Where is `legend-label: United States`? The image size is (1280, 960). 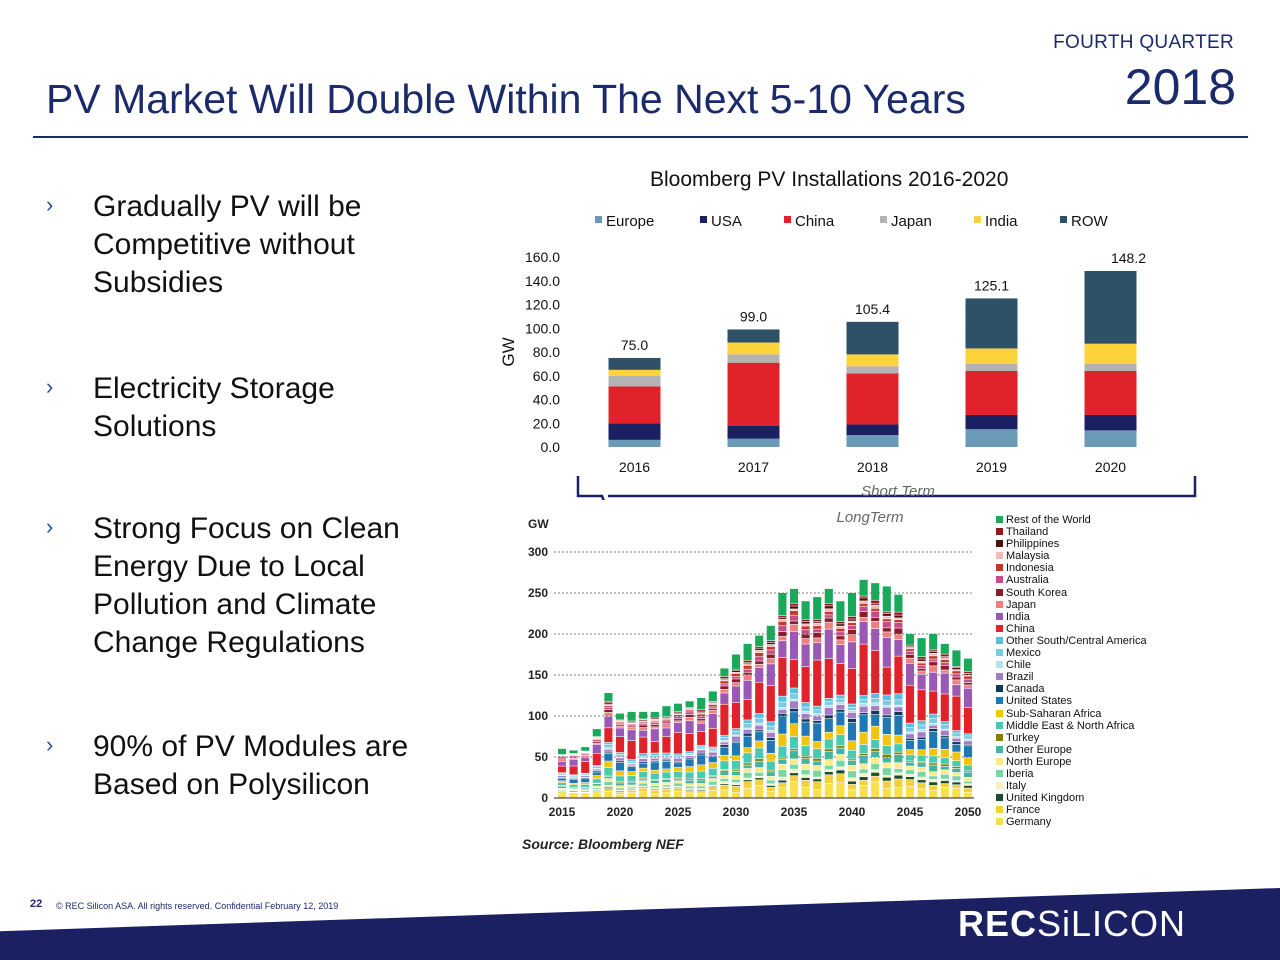 legend-label: United States is located at coordinates (1039, 701).